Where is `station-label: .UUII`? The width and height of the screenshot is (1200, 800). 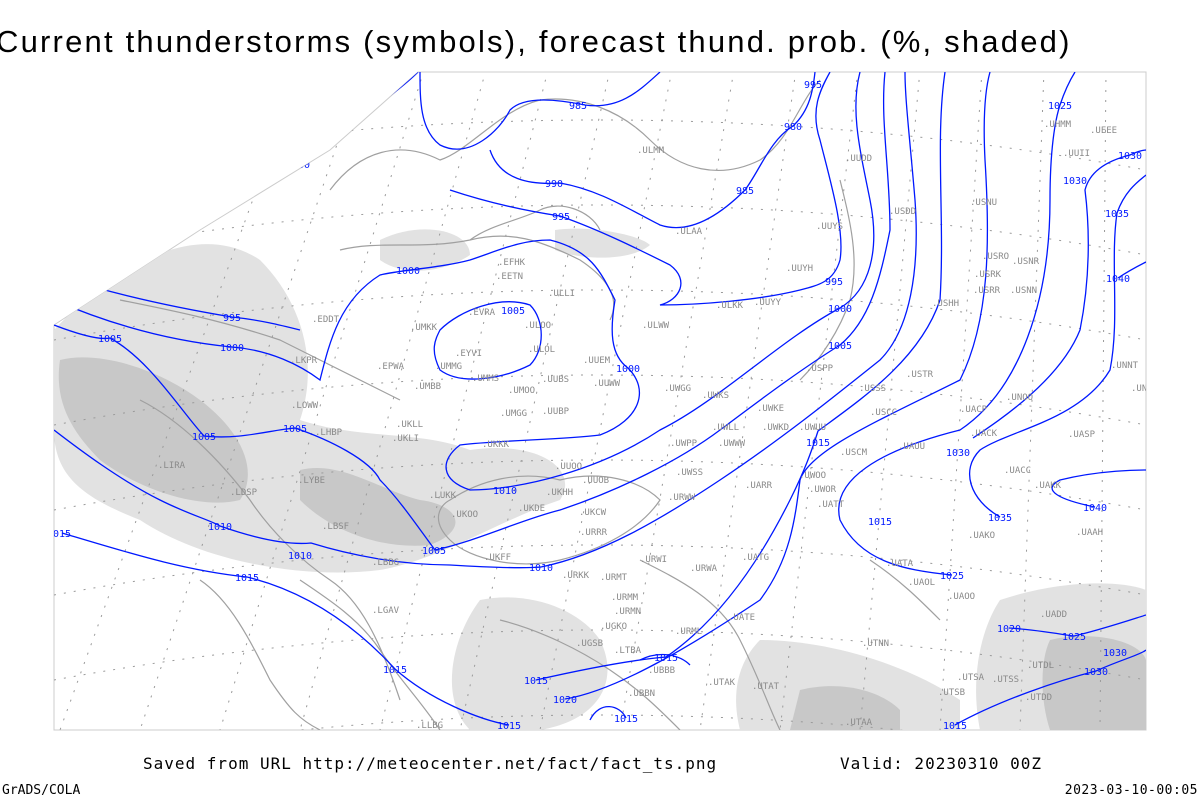 station-label: .UUII is located at coordinates (1076, 154).